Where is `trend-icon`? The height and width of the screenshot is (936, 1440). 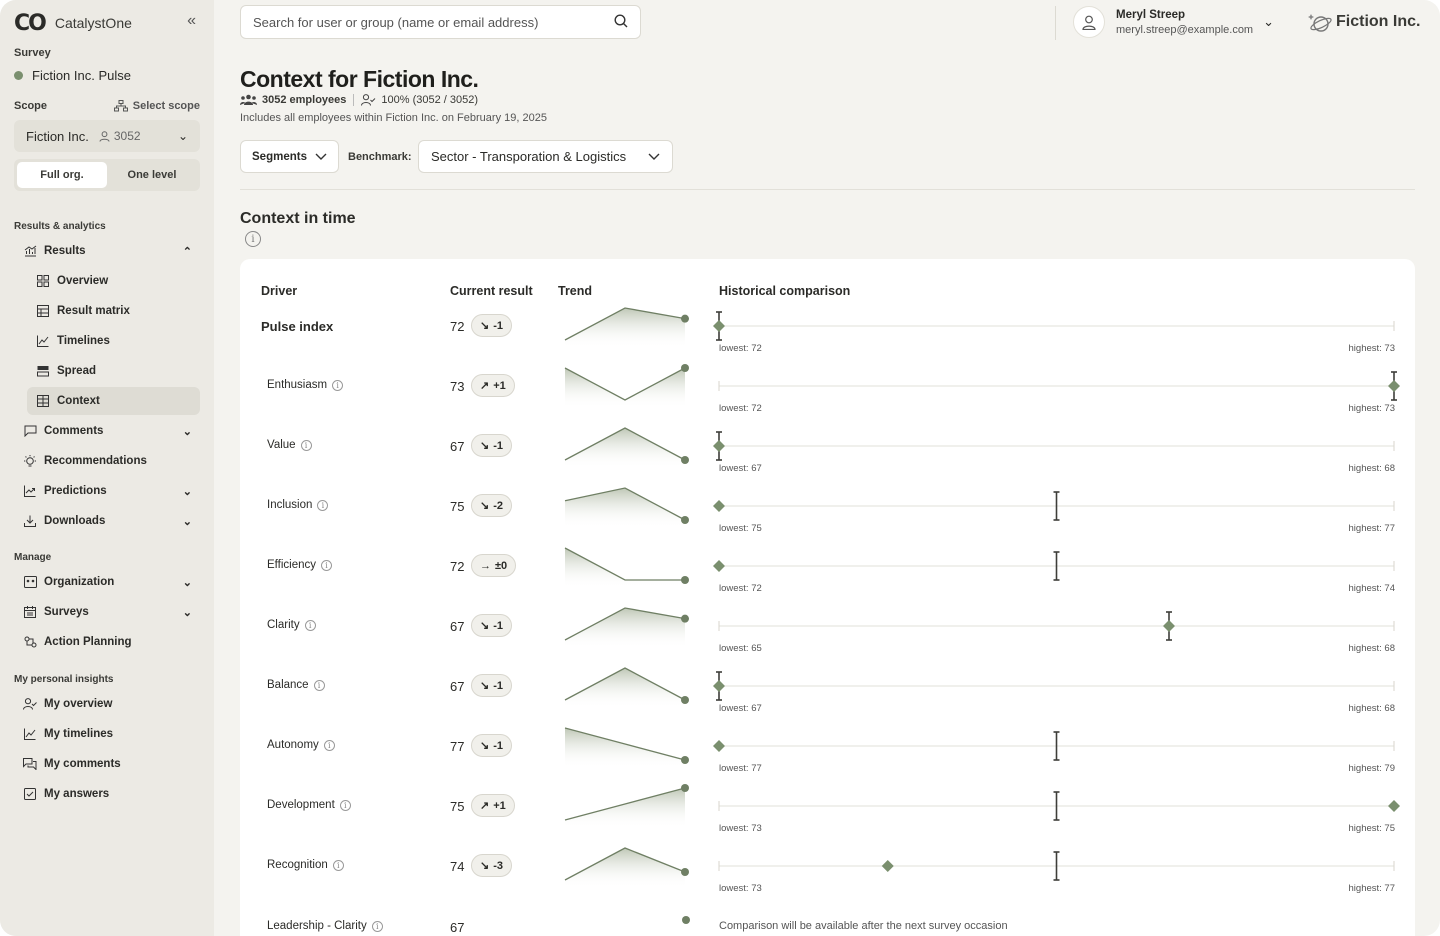 trend-icon is located at coordinates (30, 491).